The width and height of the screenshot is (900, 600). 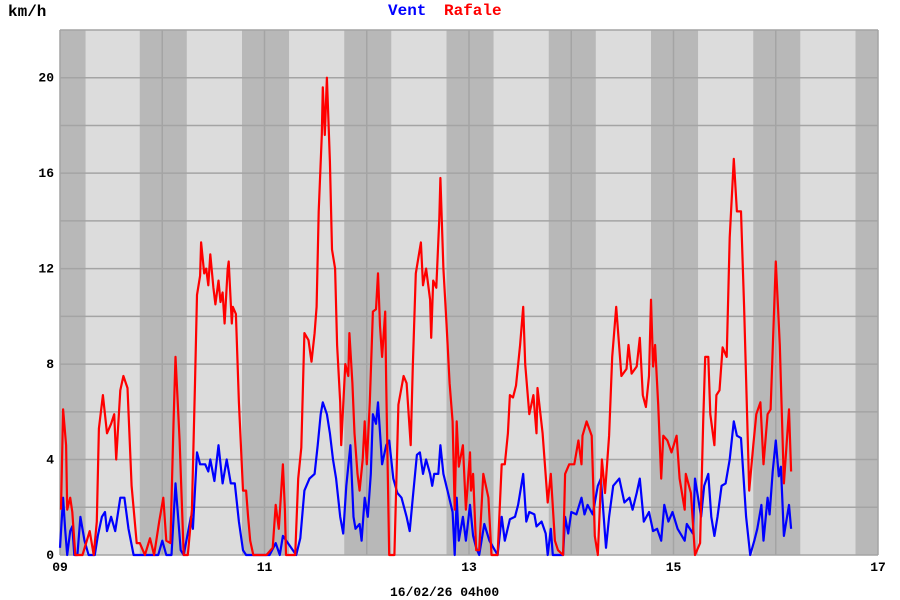 I want to click on x-tick-label: 13, so click(x=469, y=567).